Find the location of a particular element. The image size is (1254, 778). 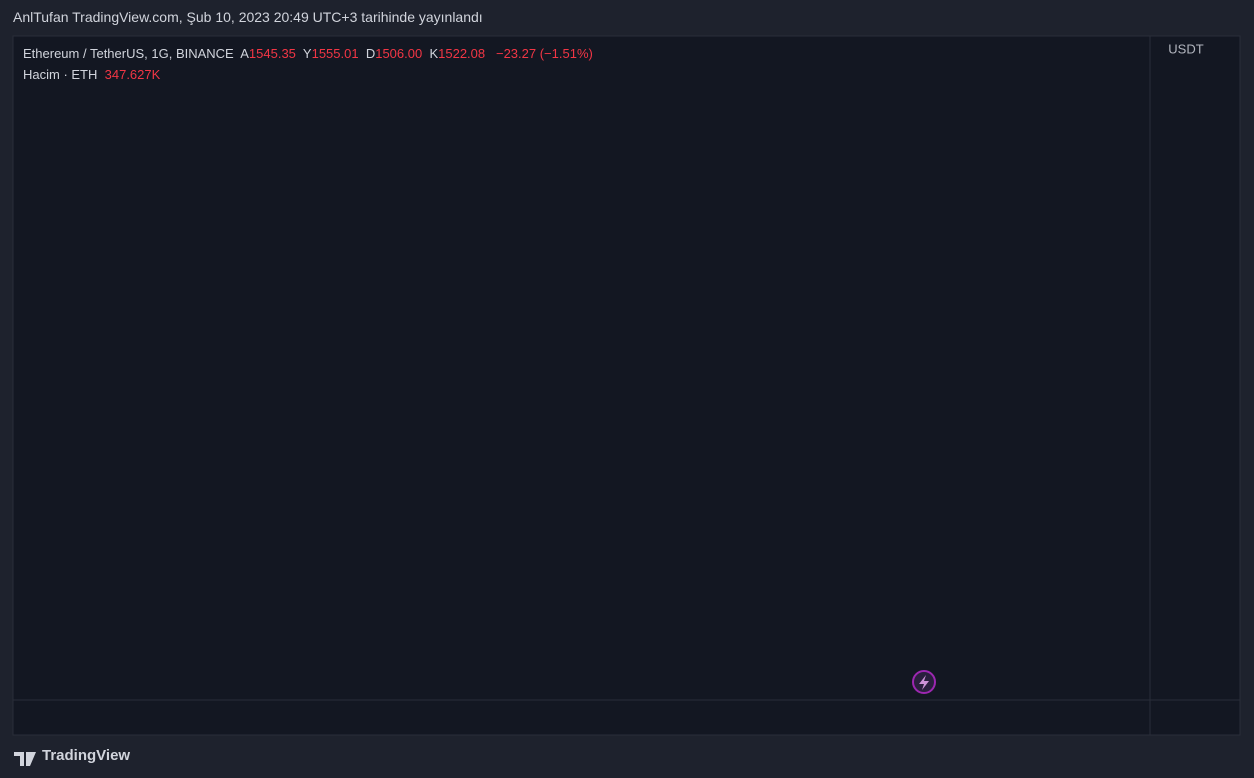

ohlc-value: 1506.00 is located at coordinates (399, 53).